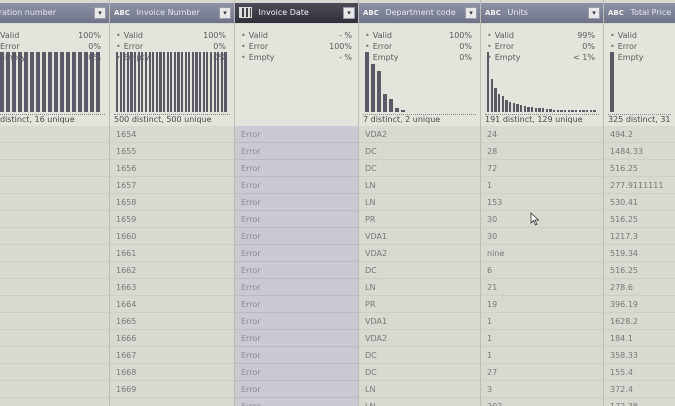 This screenshot has height=406, width=675. Describe the element at coordinates (639, 185) in the screenshot. I see `table-cell: 277.9111111` at that location.